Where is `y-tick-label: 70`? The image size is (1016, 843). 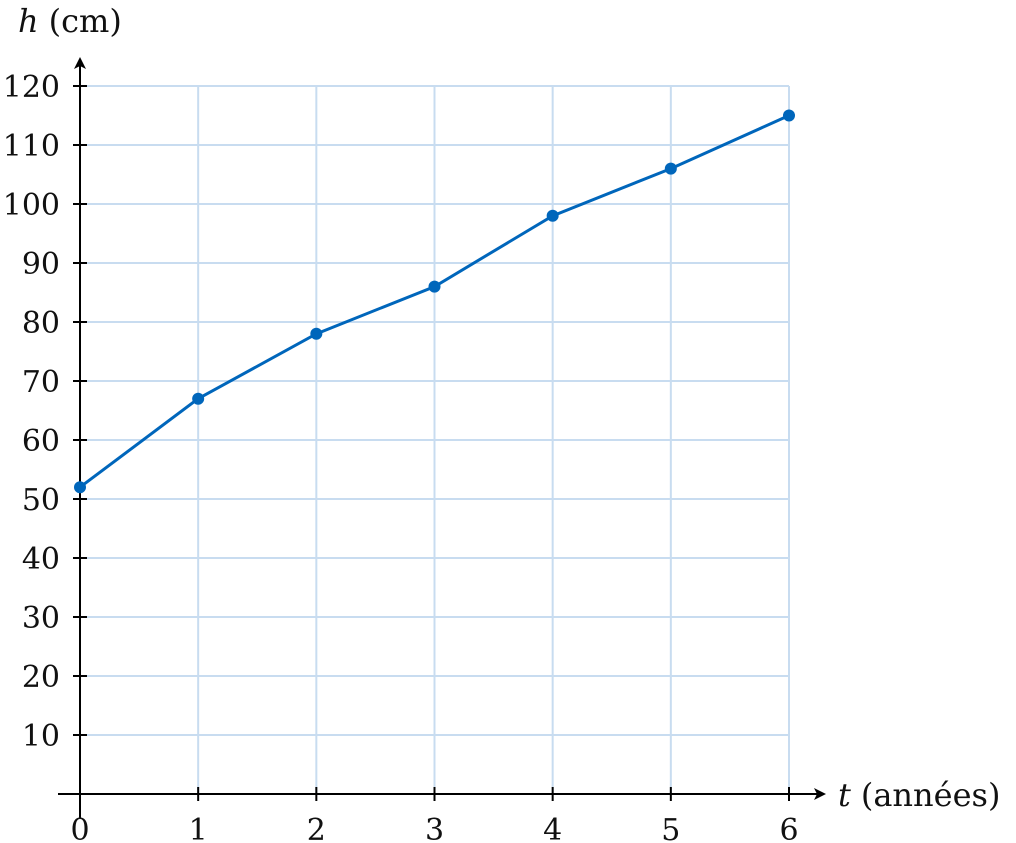 y-tick-label: 70 is located at coordinates (41, 382).